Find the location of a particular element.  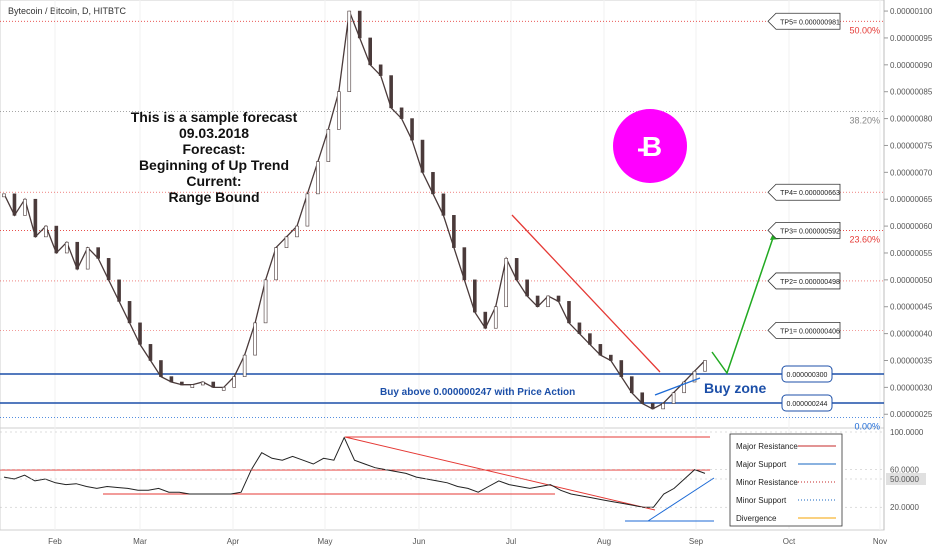

legend-label: Divergence is located at coordinates (756, 518).